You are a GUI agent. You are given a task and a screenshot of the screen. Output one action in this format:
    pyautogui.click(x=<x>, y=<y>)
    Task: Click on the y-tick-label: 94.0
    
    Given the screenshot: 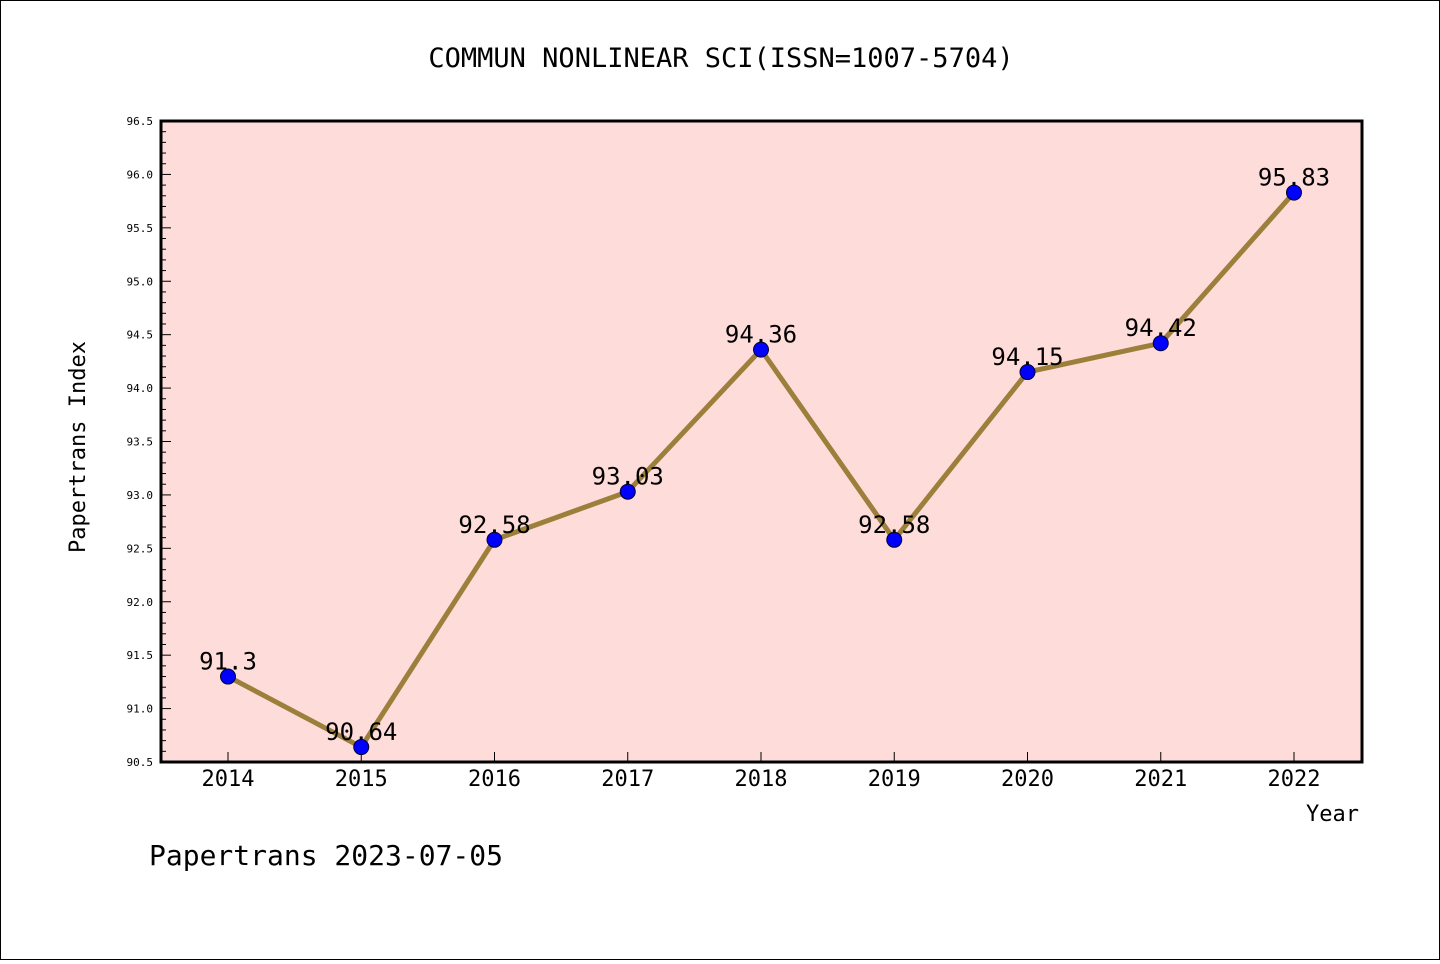 What is the action you would take?
    pyautogui.click(x=140, y=388)
    